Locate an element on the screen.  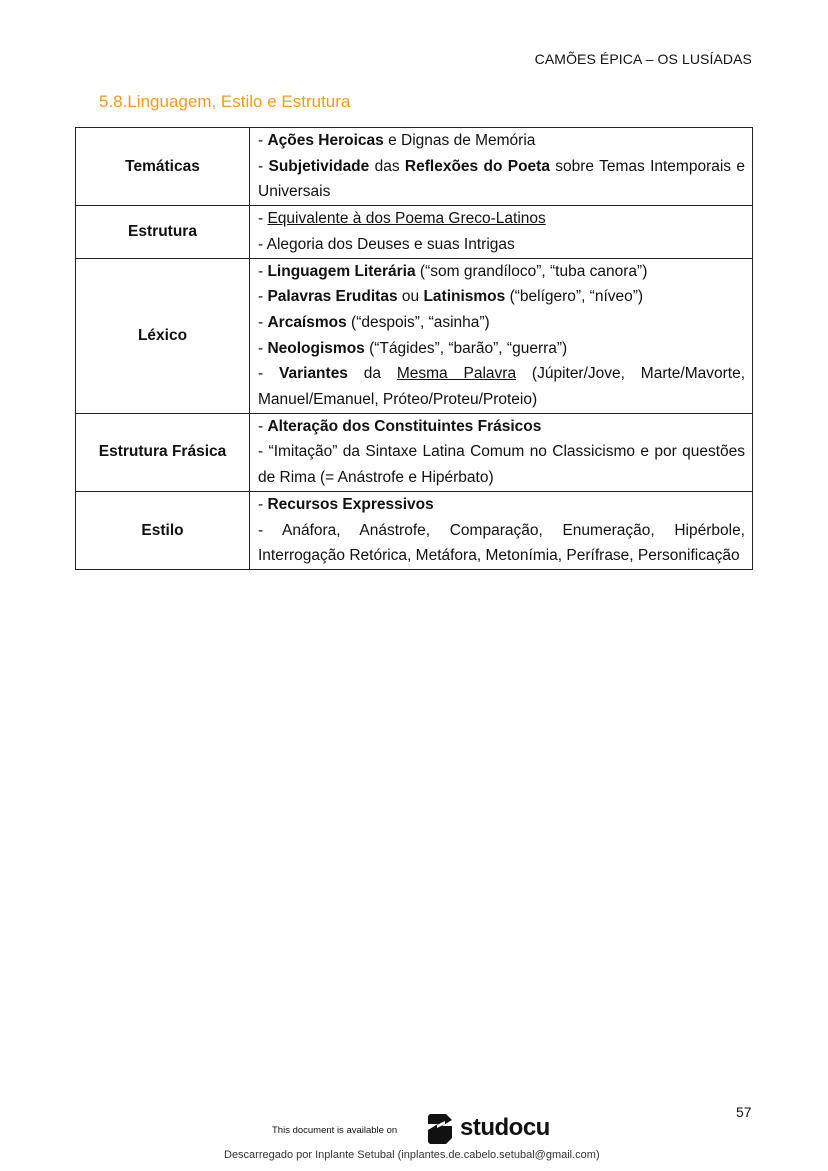
bold-term: Neologismos is located at coordinates (316, 348).